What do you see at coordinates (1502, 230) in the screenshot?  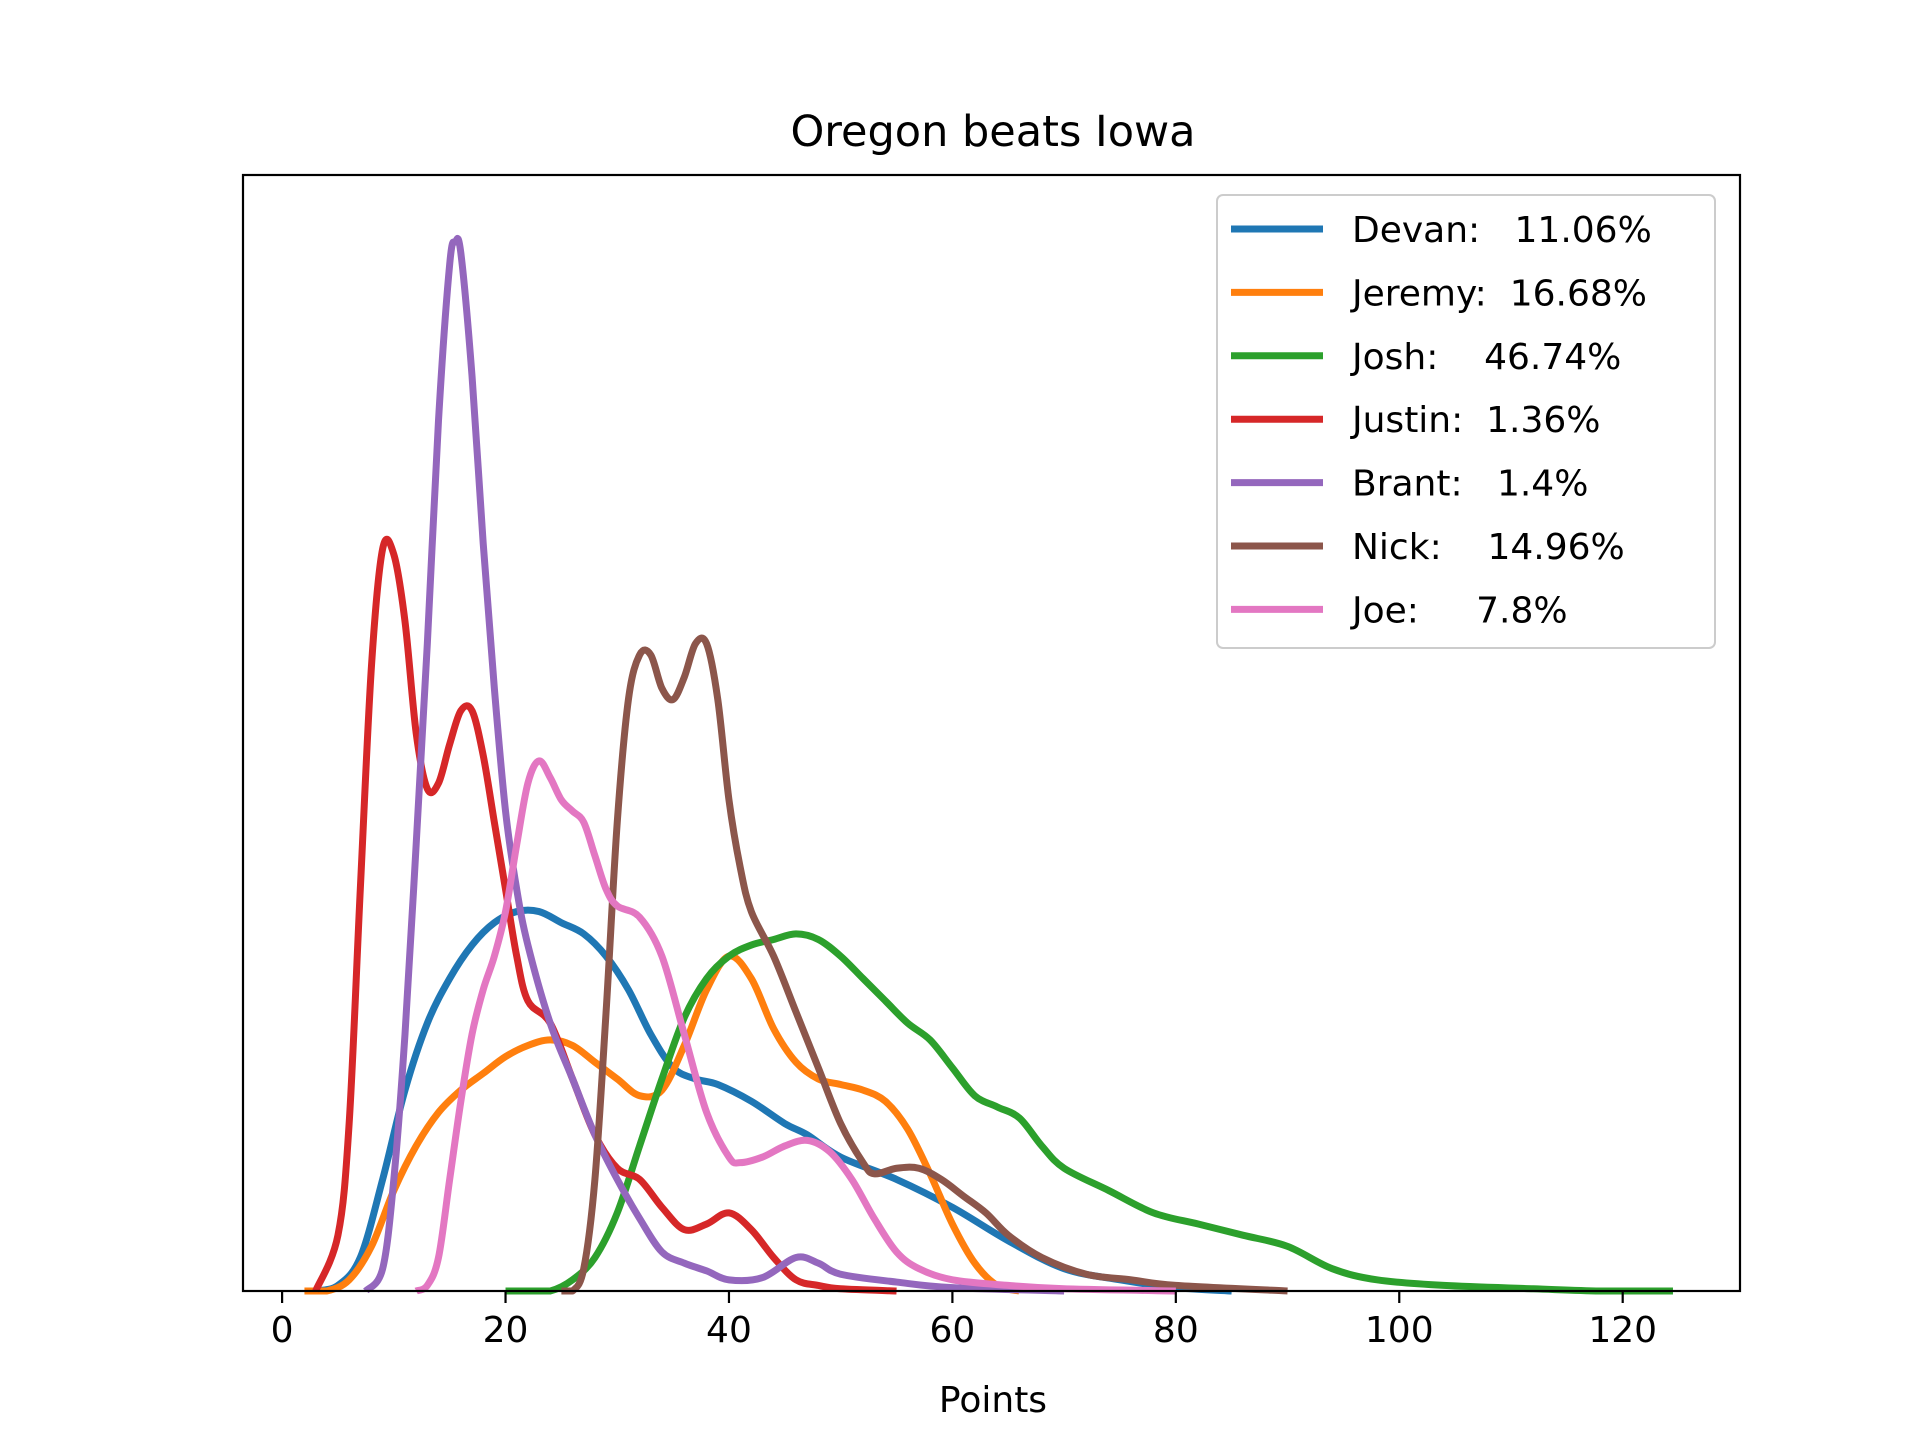 I see `legend-label-devan: Devan: 11.06%` at bounding box center [1502, 230].